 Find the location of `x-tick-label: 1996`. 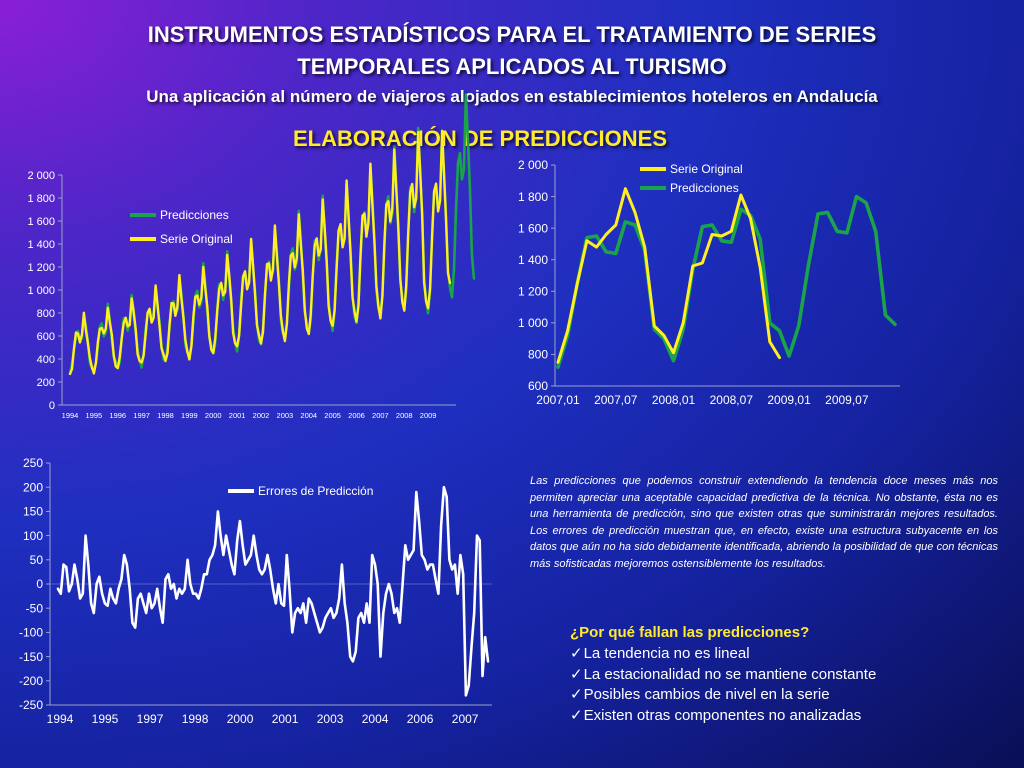

x-tick-label: 1996 is located at coordinates (117, 415).